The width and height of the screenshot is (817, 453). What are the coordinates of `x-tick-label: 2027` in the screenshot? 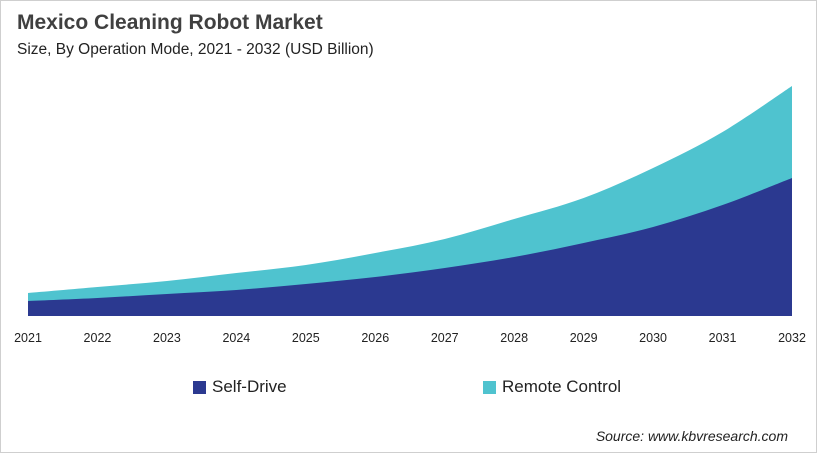 It's located at (445, 338).